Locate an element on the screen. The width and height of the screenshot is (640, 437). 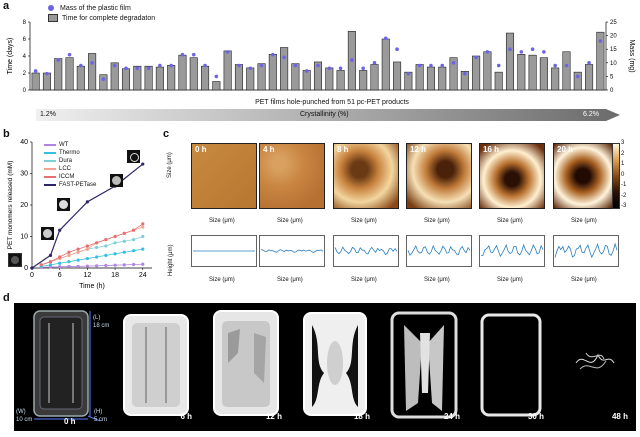
photo-18h: 18 h is located at coordinates (336, 365).